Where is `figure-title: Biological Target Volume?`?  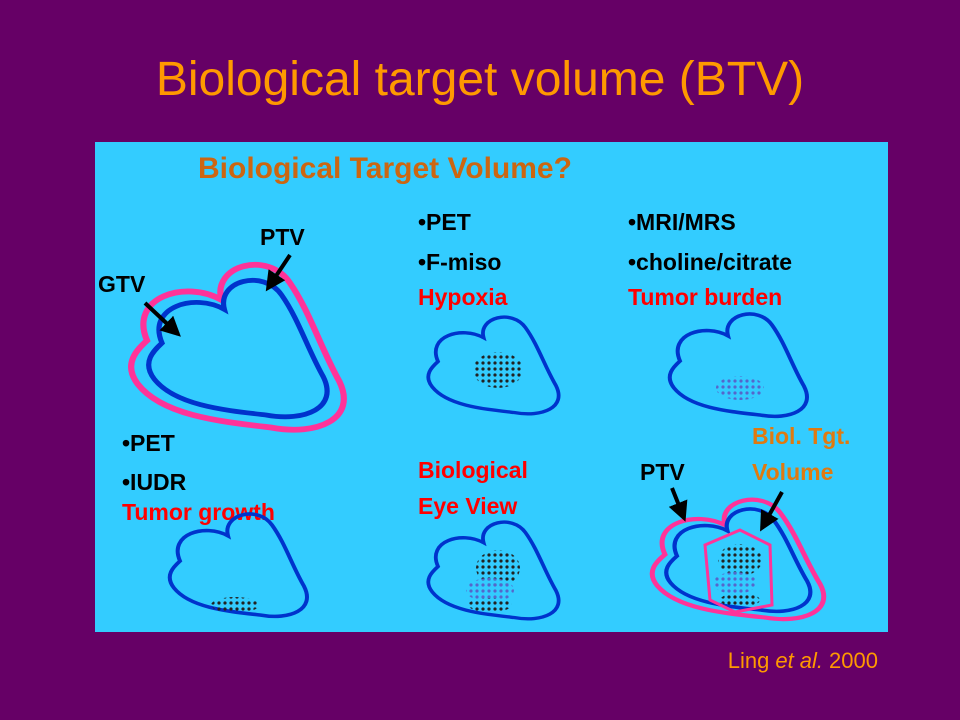 figure-title: Biological Target Volume? is located at coordinates (385, 168).